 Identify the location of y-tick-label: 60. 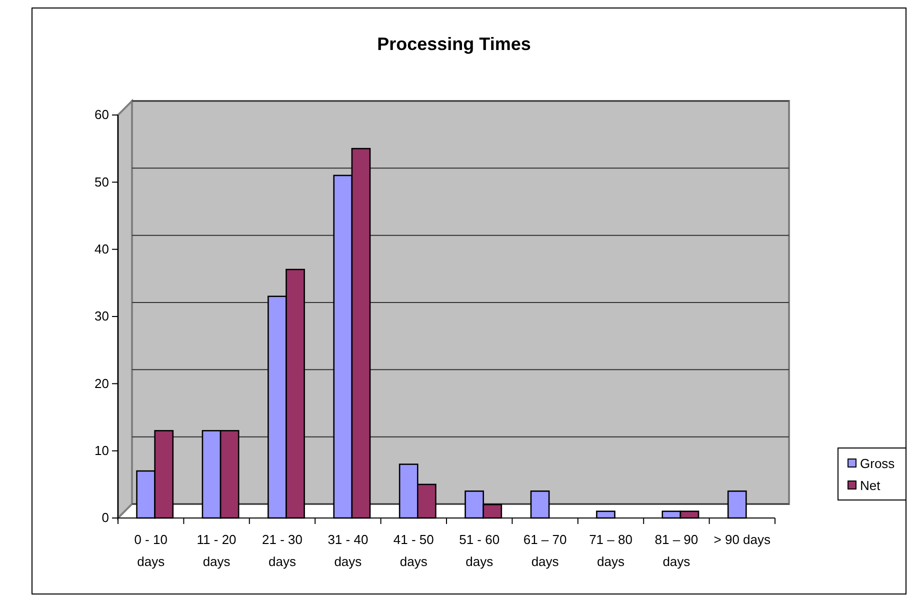
(101, 114).